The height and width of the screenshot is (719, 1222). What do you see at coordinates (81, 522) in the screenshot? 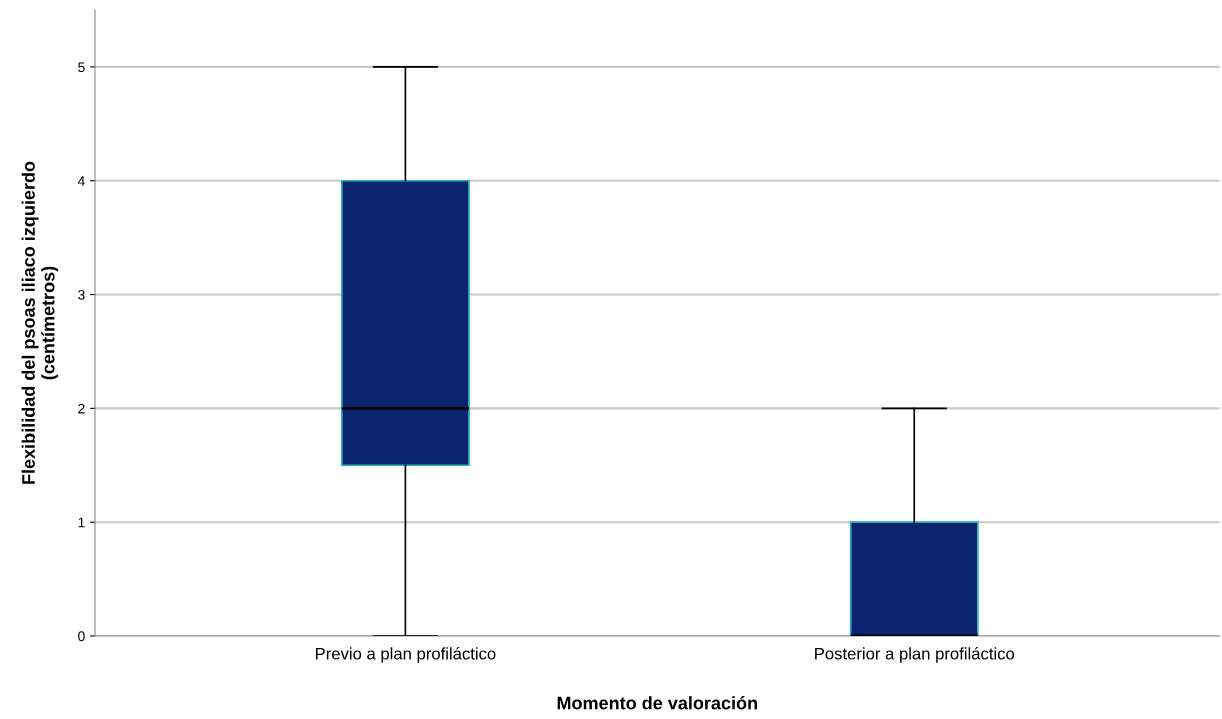
I see `y-tick-label: 1` at bounding box center [81, 522].